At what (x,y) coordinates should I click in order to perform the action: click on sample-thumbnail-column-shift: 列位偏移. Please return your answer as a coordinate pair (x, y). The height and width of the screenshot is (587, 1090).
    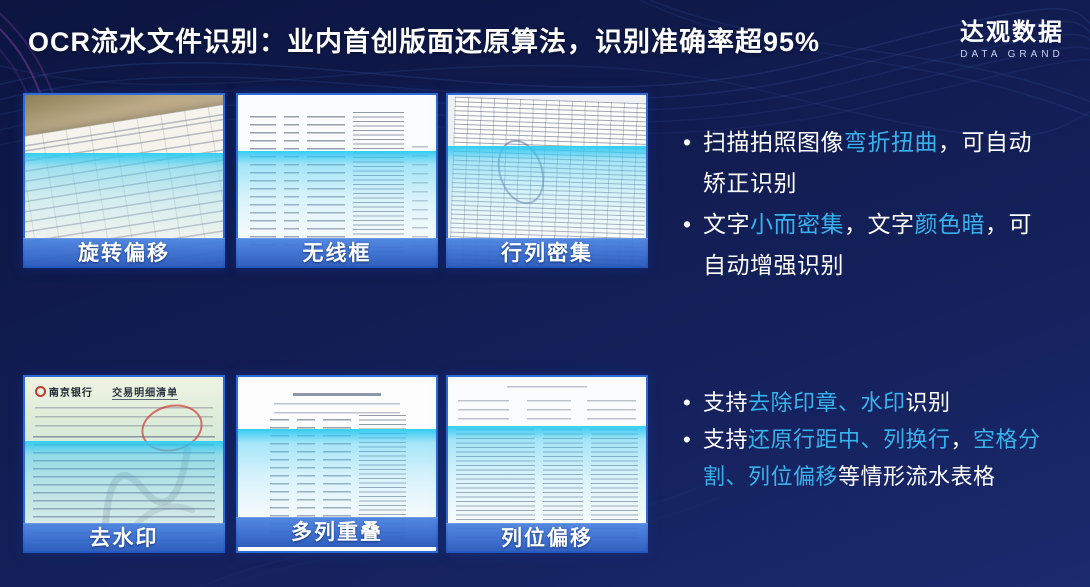
    Looking at the image, I should click on (547, 464).